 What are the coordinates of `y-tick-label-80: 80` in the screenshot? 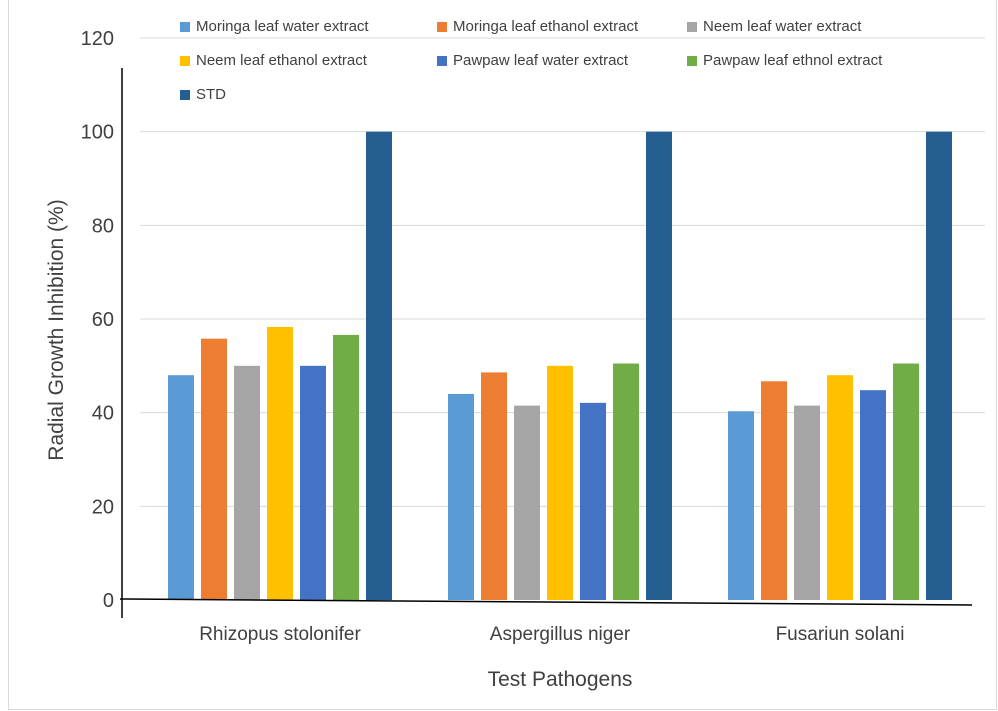 It's located at (103, 226).